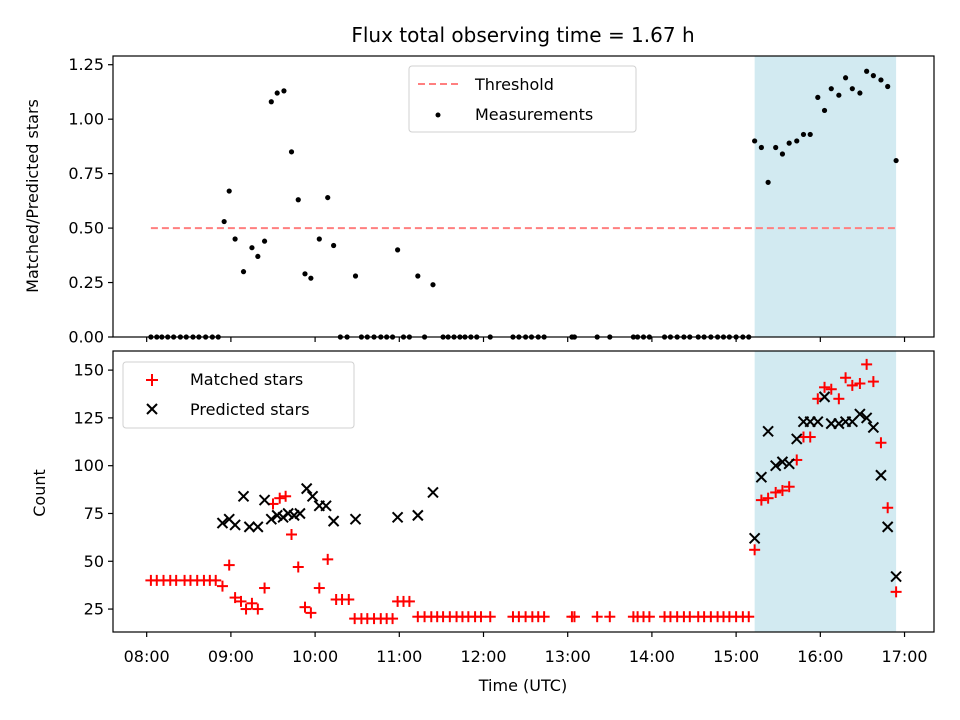 This screenshot has height=720, width=960. What do you see at coordinates (231, 656) in the screenshot?
I see `x-tick-label: 09:00` at bounding box center [231, 656].